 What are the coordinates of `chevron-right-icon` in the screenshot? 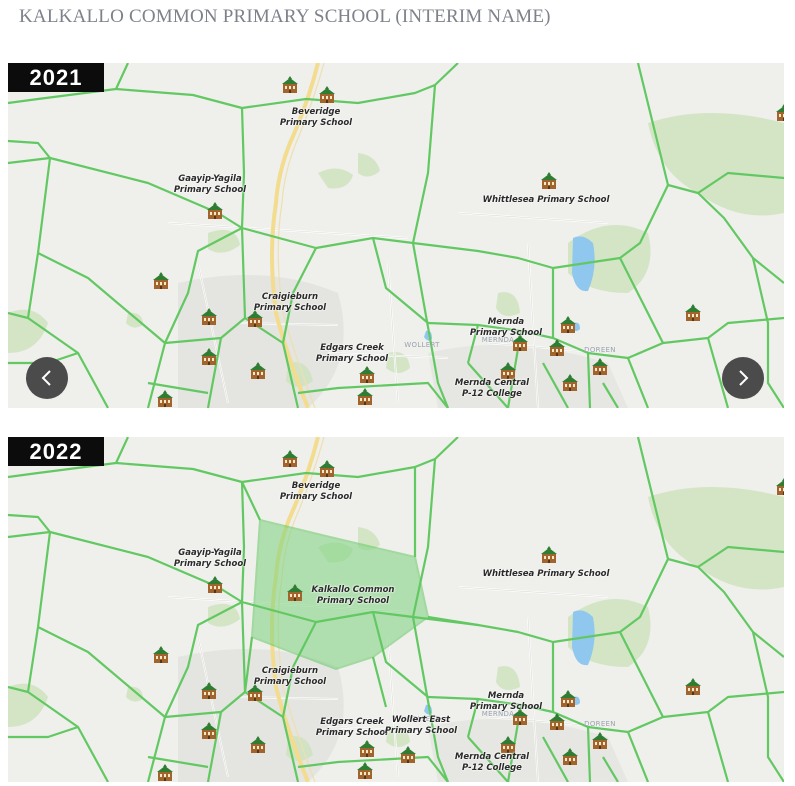 It's located at (744, 378).